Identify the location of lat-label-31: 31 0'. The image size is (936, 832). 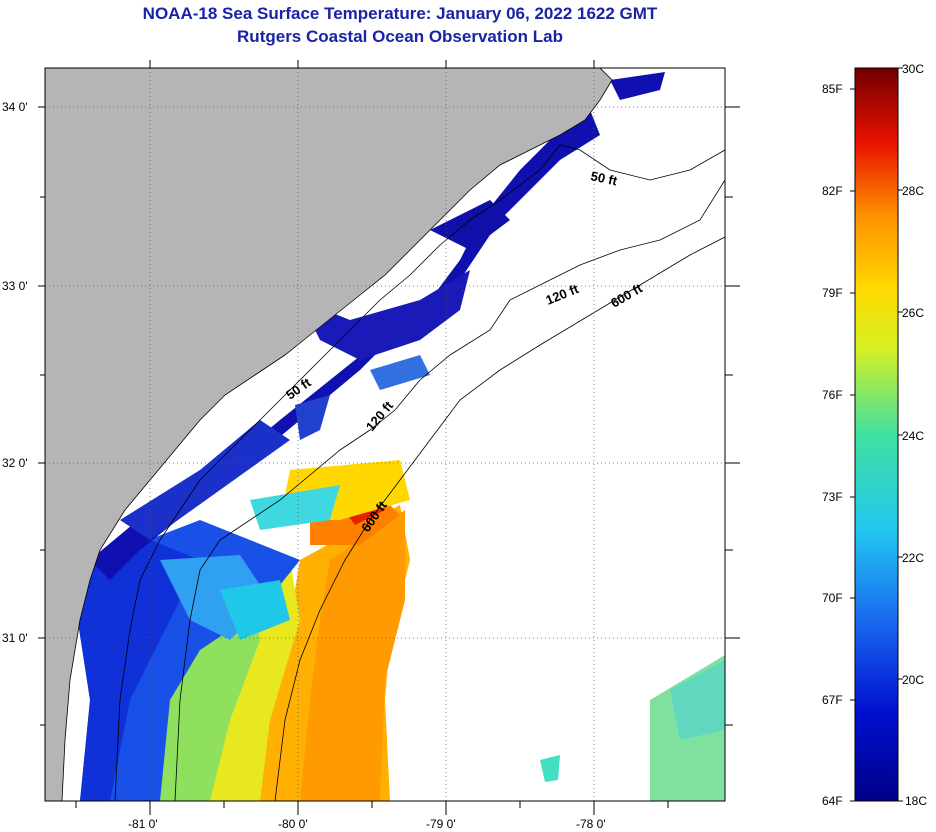
(15, 638).